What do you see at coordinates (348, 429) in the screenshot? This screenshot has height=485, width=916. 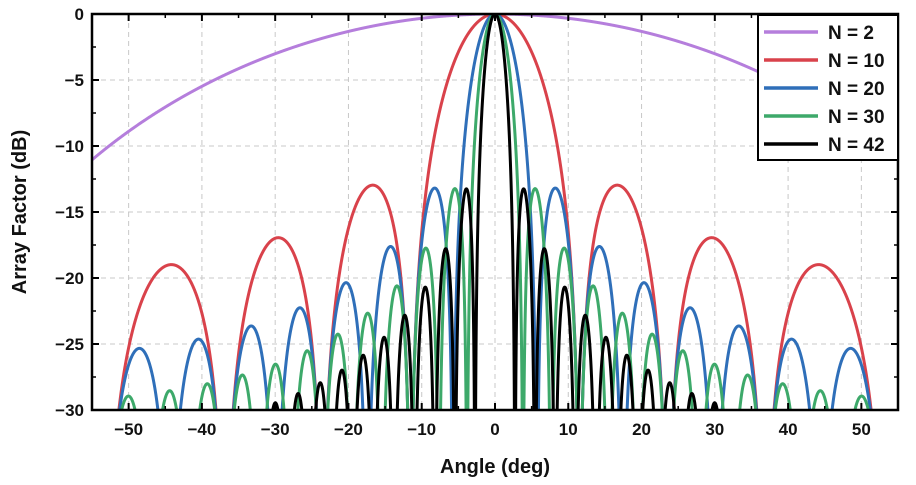 I see `x-tick-label-3: −20` at bounding box center [348, 429].